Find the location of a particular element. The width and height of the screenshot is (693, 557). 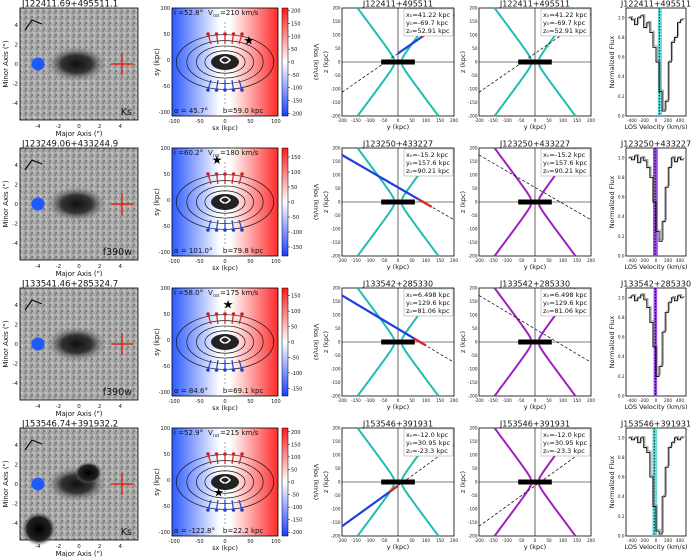

colorbar-tick-label: -200 is located at coordinates (296, 114).